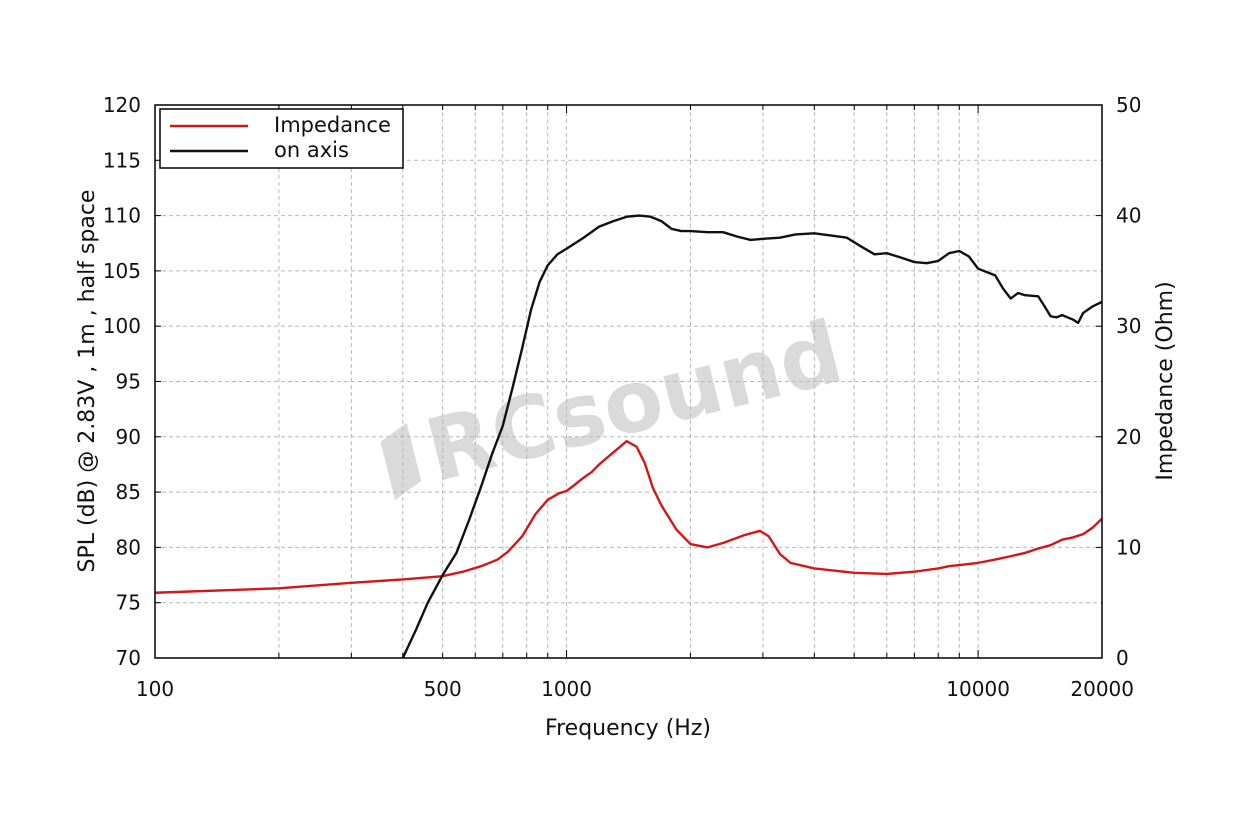 This screenshot has width=1260, height=840. What do you see at coordinates (128, 382) in the screenshot?
I see `y-tick-label: 95` at bounding box center [128, 382].